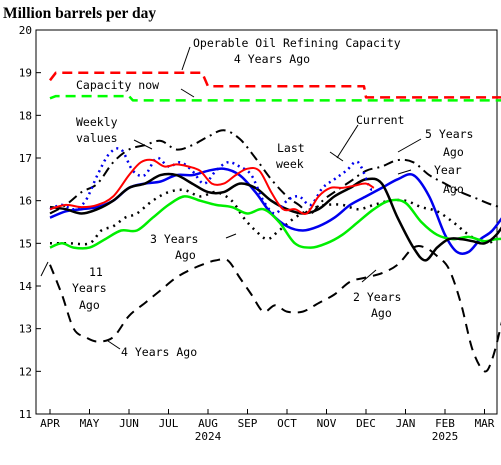  I want to click on x-tick-label: DEC, so click(366, 423).